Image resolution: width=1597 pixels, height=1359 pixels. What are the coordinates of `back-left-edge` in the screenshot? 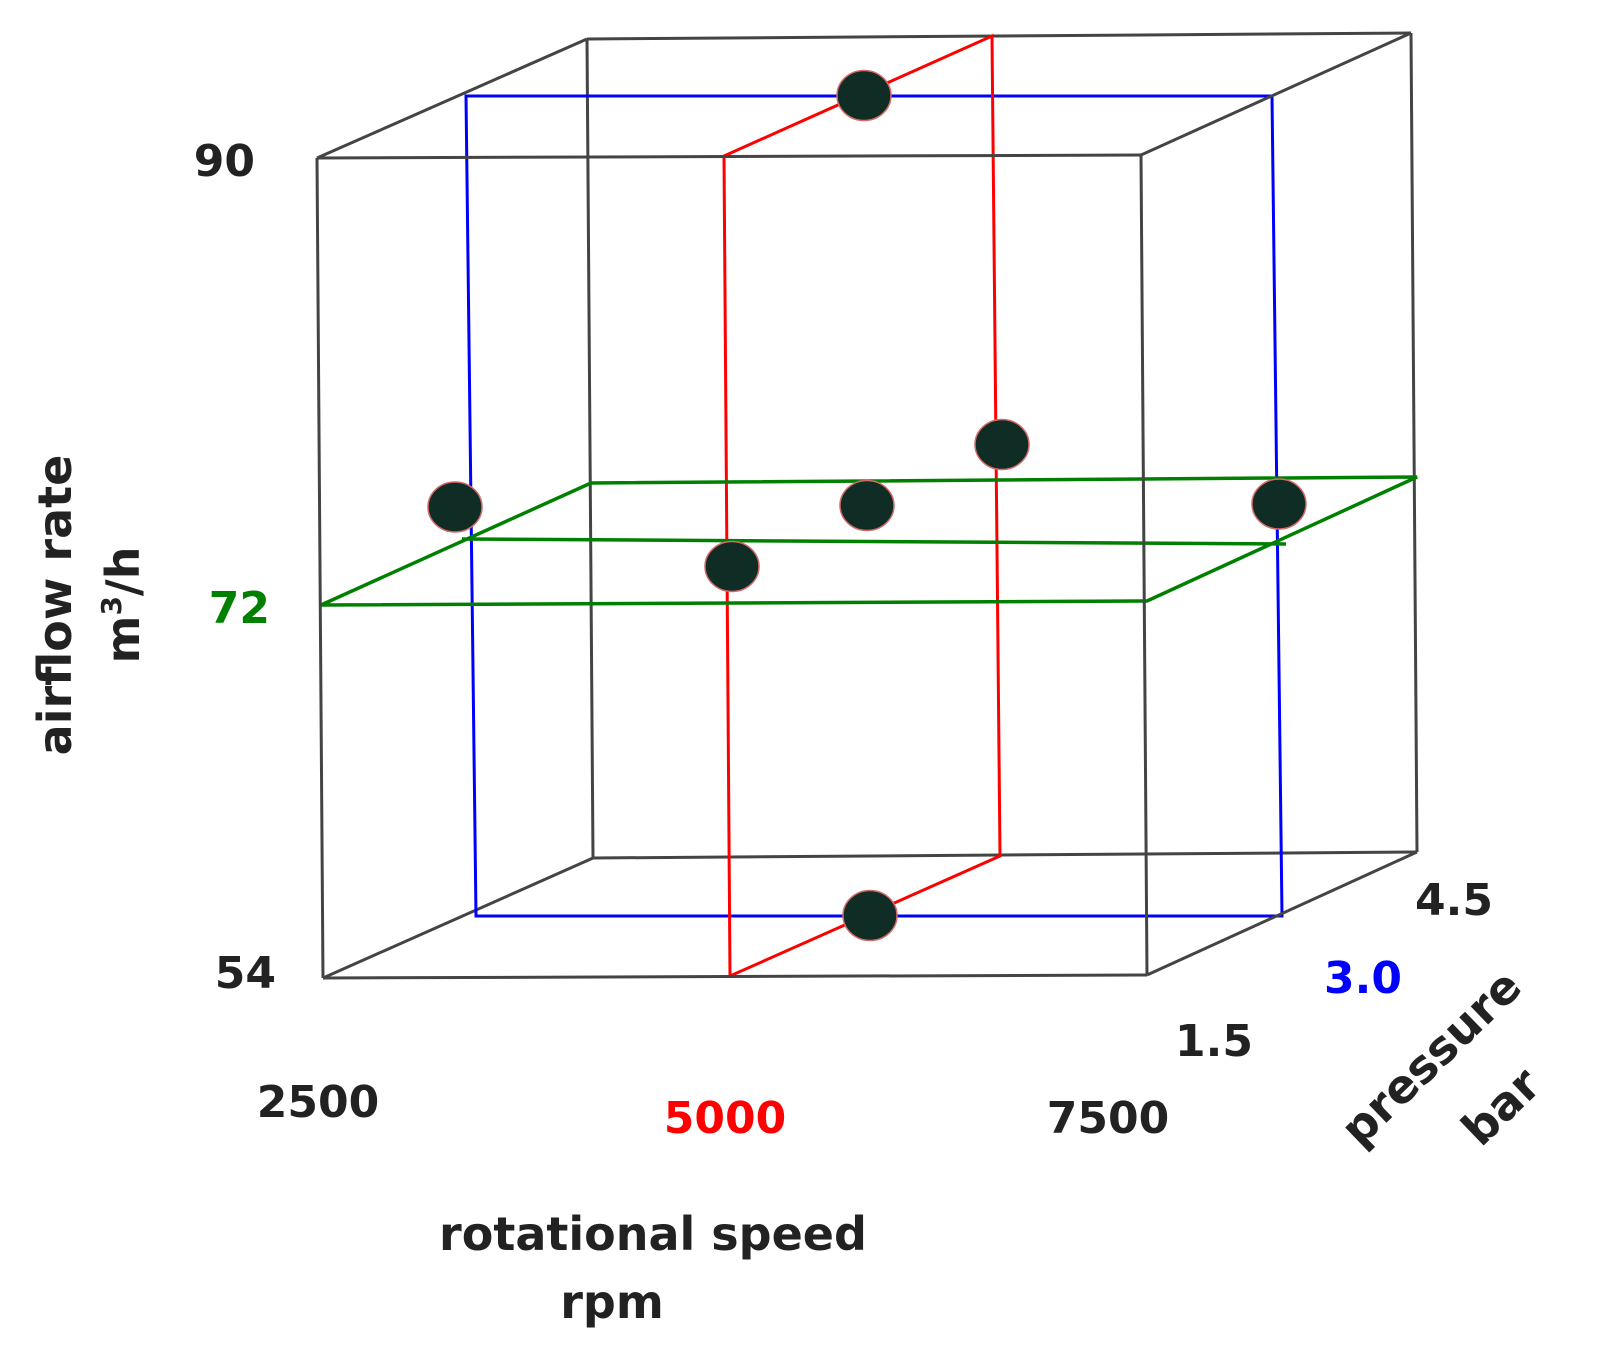 It's located at (590, 448).